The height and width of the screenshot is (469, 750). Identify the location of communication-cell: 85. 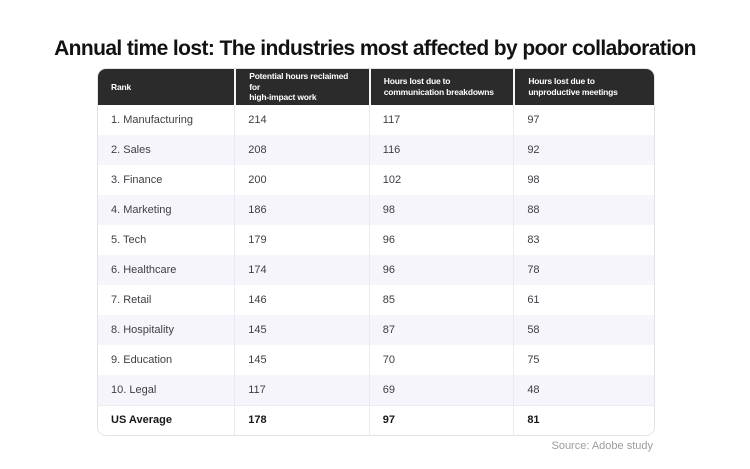
(441, 299).